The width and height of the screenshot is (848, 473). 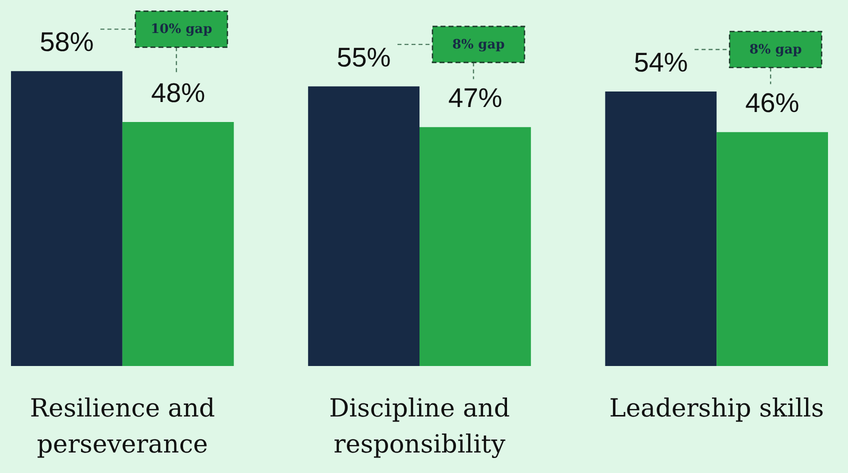 What do you see at coordinates (122, 426) in the screenshot?
I see `x-tick-label: Resilience and perseverance` at bounding box center [122, 426].